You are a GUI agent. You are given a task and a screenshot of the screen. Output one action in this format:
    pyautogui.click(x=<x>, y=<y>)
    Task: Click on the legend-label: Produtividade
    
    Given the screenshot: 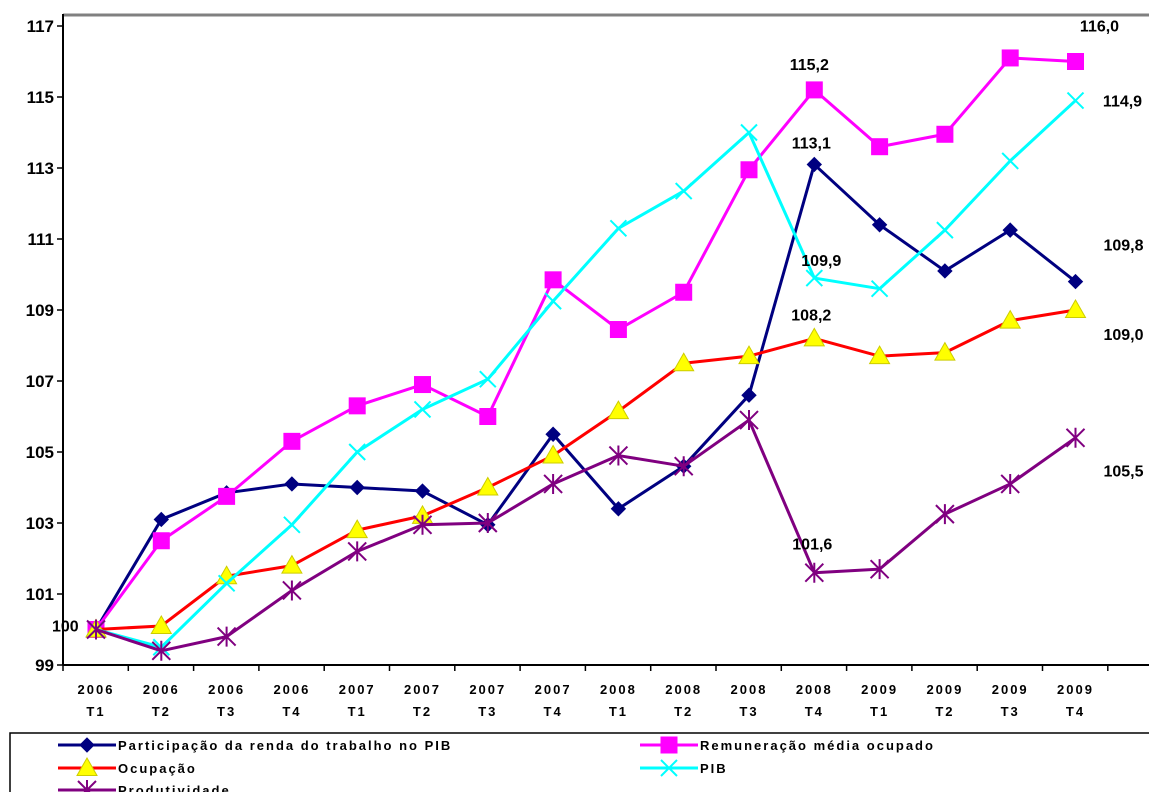 What is the action you would take?
    pyautogui.click(x=174, y=787)
    